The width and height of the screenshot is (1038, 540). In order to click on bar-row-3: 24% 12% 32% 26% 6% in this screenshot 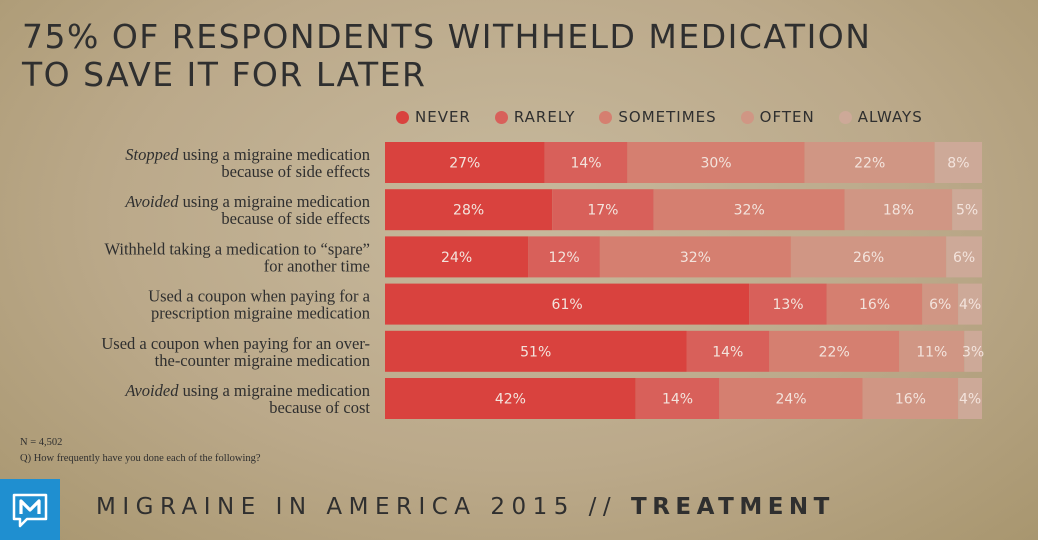, I will do `click(683, 257)`.